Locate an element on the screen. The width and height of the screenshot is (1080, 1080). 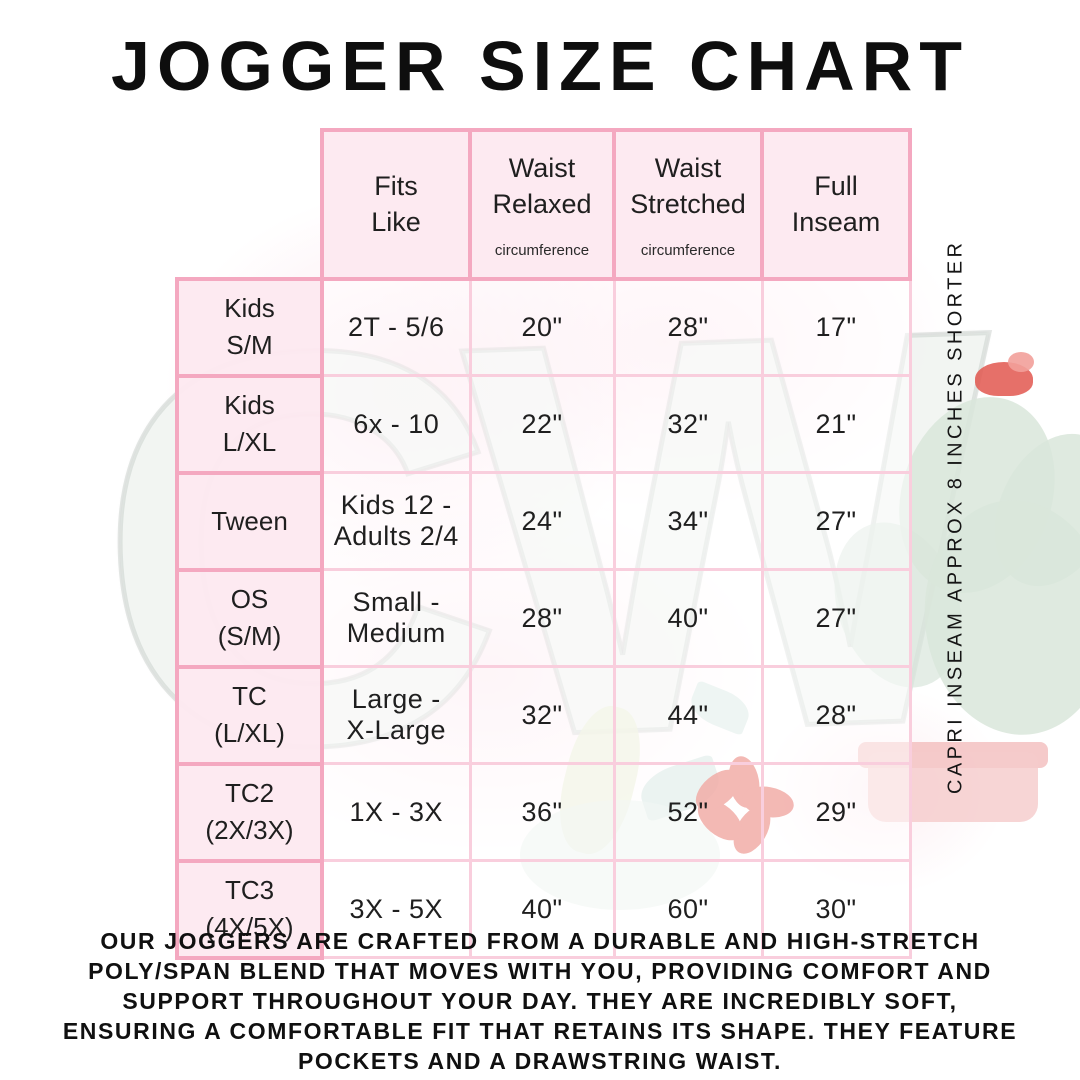
header-label: Full Inseam is located at coordinates (836, 204).